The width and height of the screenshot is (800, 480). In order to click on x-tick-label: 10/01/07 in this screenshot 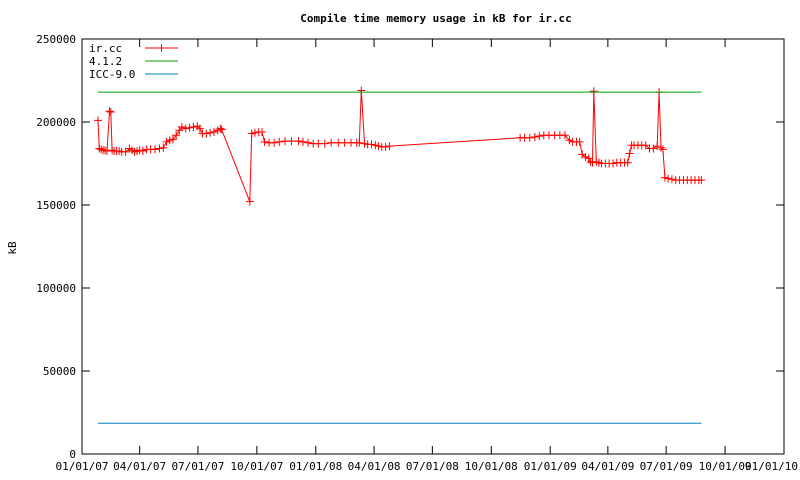, I will do `click(256, 466)`.